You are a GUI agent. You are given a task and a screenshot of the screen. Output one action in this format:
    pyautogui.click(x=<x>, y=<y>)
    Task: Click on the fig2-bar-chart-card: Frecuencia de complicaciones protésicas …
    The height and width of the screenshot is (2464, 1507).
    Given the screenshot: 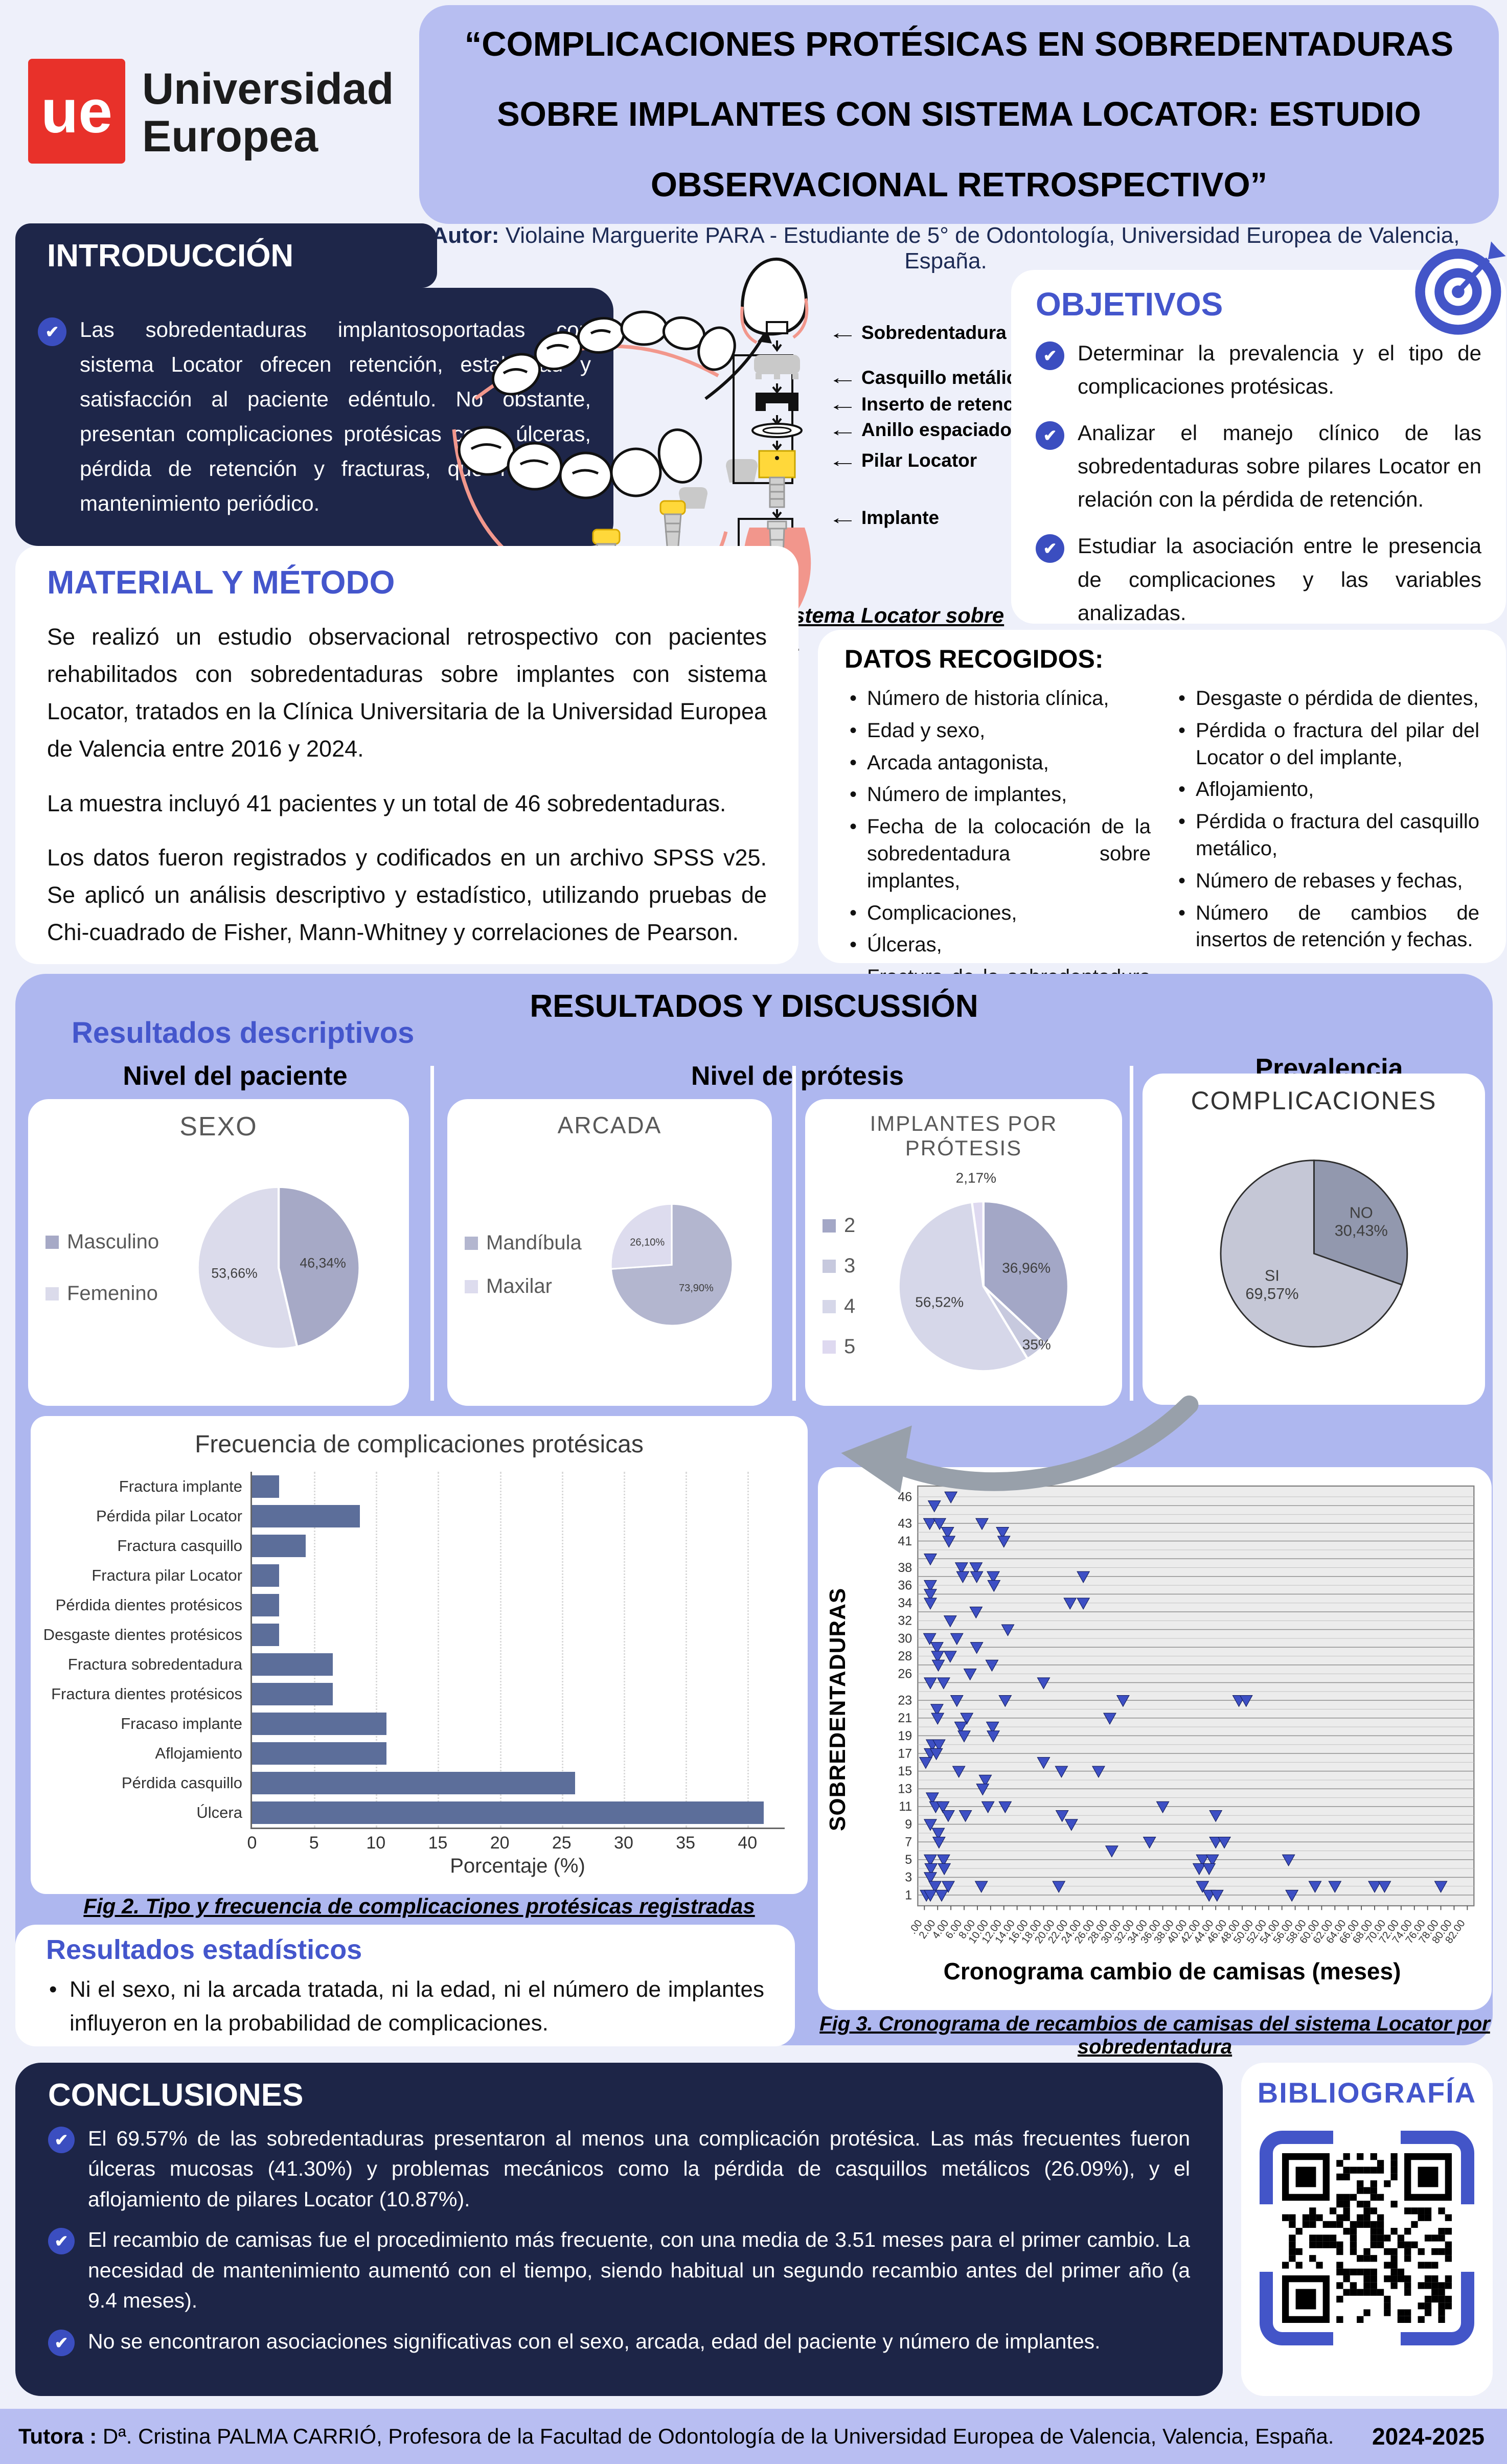 What is the action you would take?
    pyautogui.click(x=419, y=1655)
    